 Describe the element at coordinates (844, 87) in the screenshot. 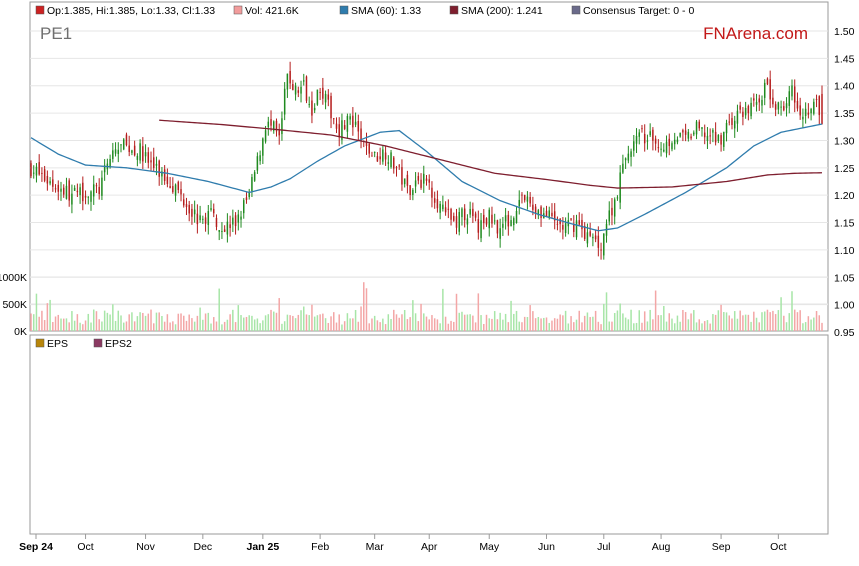

I see `price-tick-label: 1.40` at that location.